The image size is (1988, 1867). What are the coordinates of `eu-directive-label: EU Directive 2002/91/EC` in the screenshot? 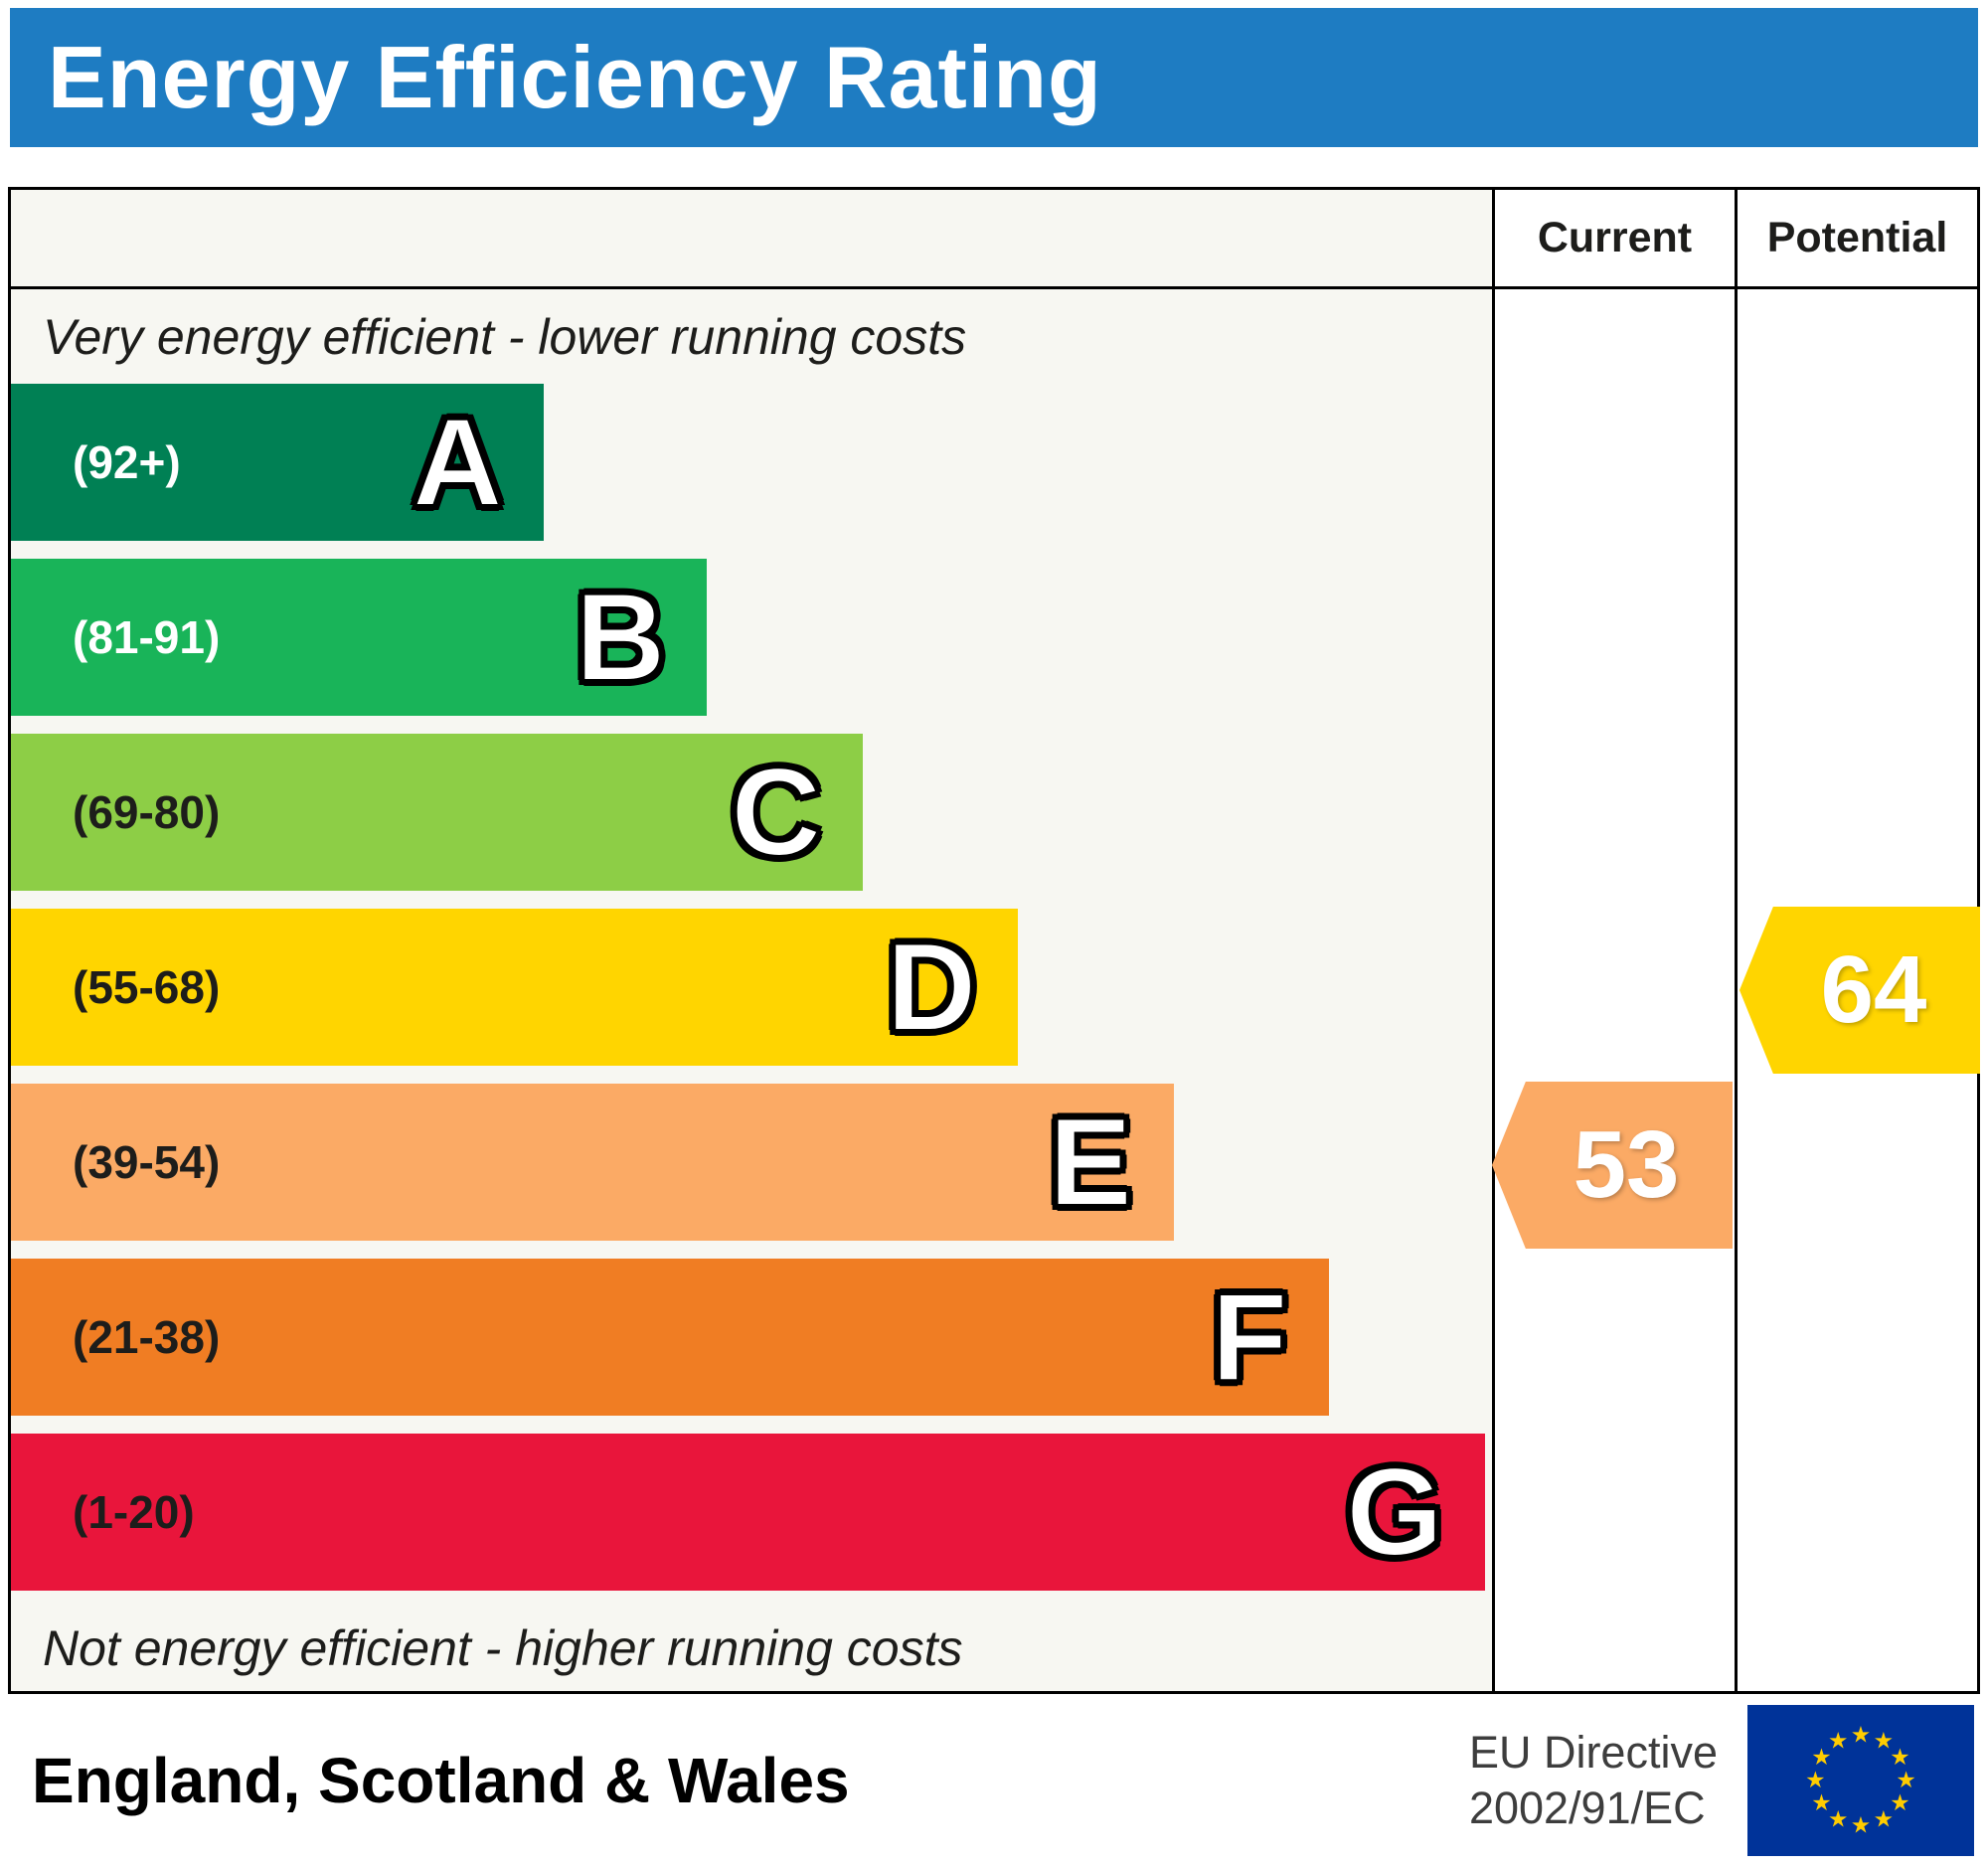 It's located at (1593, 1781).